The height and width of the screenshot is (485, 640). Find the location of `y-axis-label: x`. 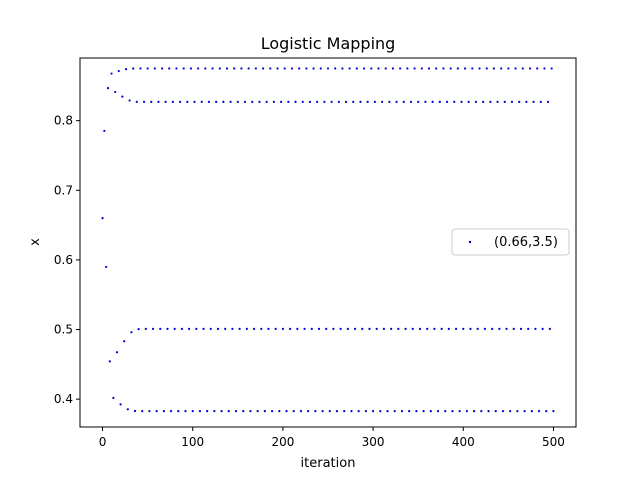

y-axis-label: x is located at coordinates (35, 242).